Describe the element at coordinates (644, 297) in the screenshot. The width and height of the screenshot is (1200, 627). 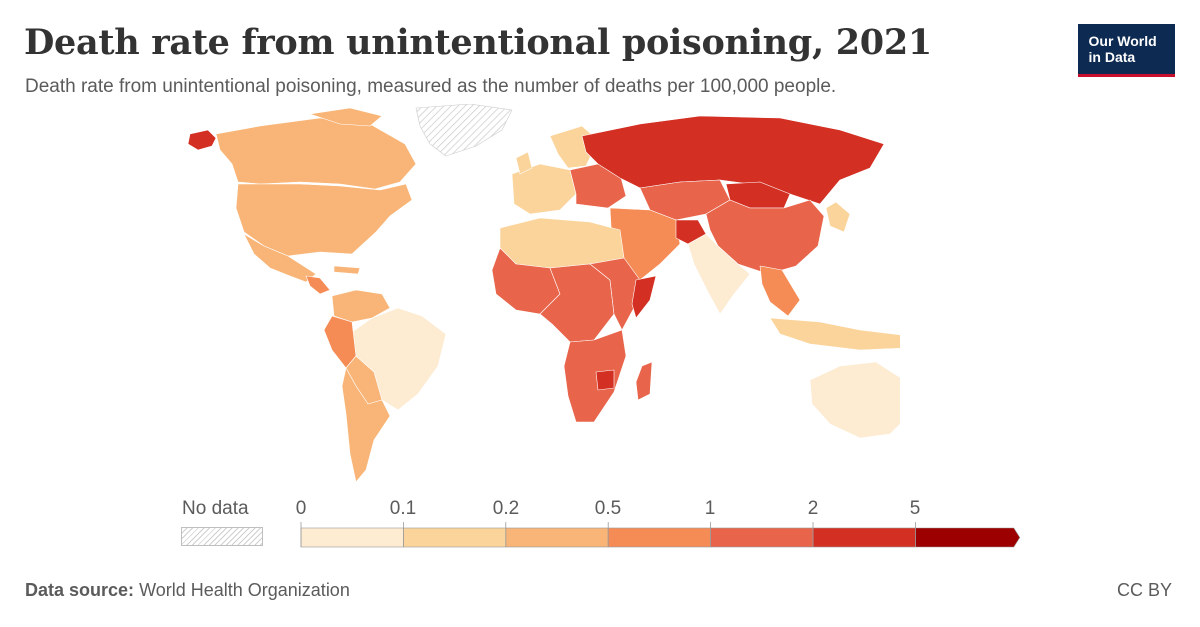
I see `map-region-somalia` at that location.